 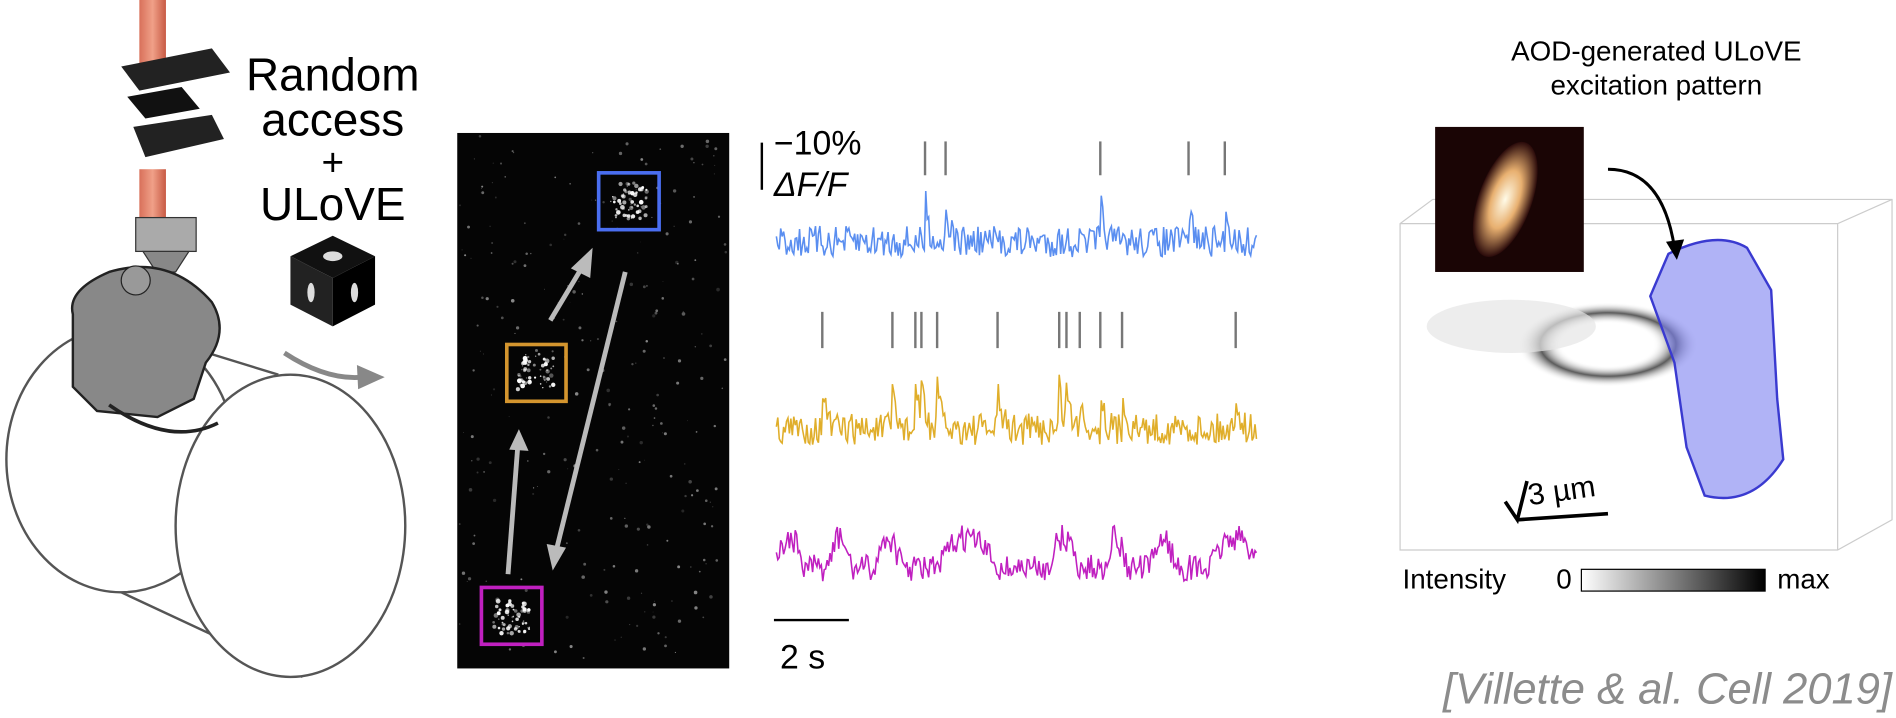 What do you see at coordinates (135, 280) in the screenshot?
I see `mouse-ear` at bounding box center [135, 280].